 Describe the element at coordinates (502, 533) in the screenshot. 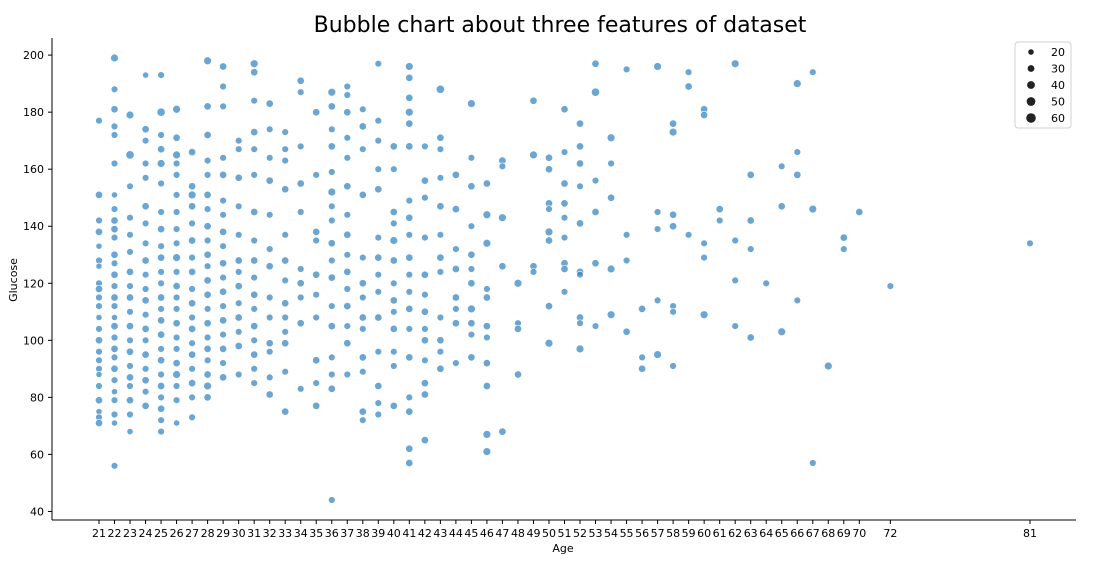

I see `x-tick-label: 47` at that location.